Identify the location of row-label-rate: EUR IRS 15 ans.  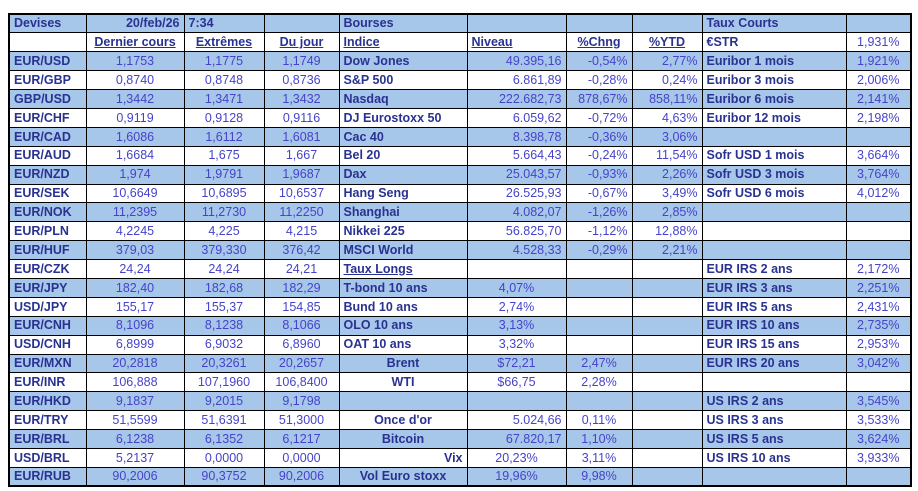
(774, 344).